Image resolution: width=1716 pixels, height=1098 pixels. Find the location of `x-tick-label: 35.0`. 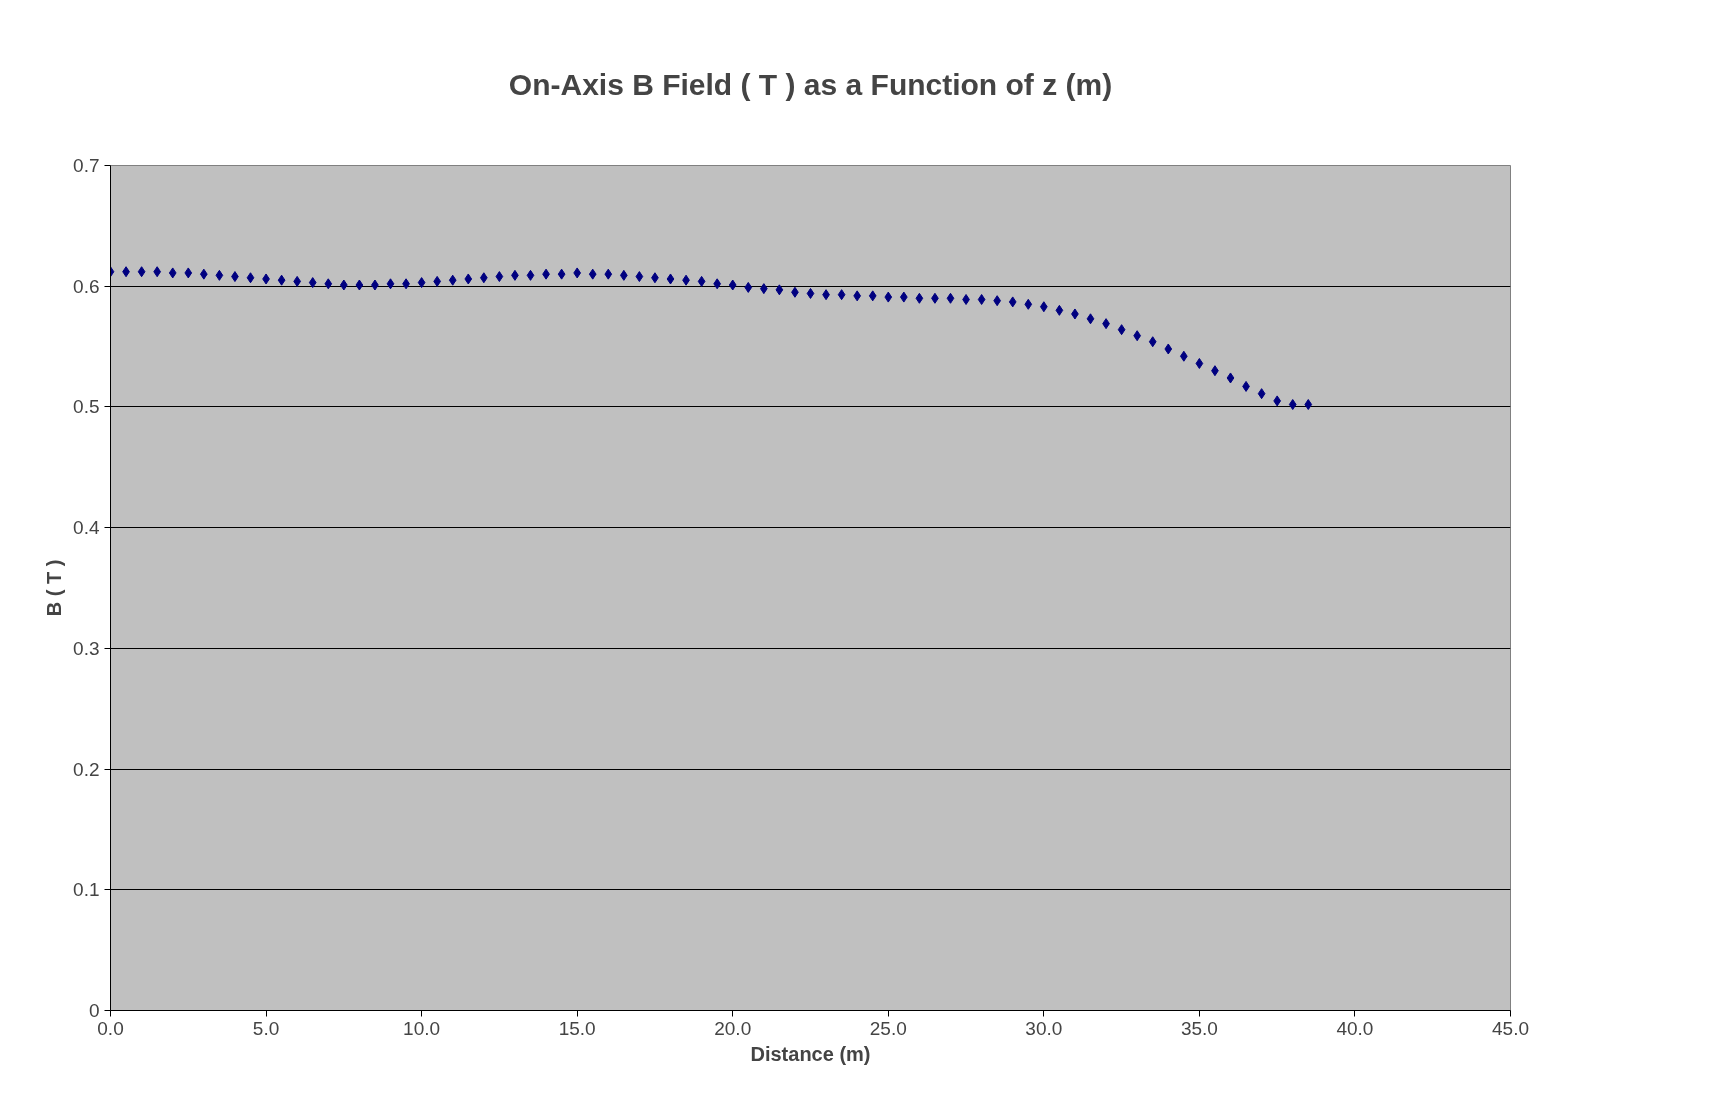

x-tick-label: 35.0 is located at coordinates (1199, 1028).